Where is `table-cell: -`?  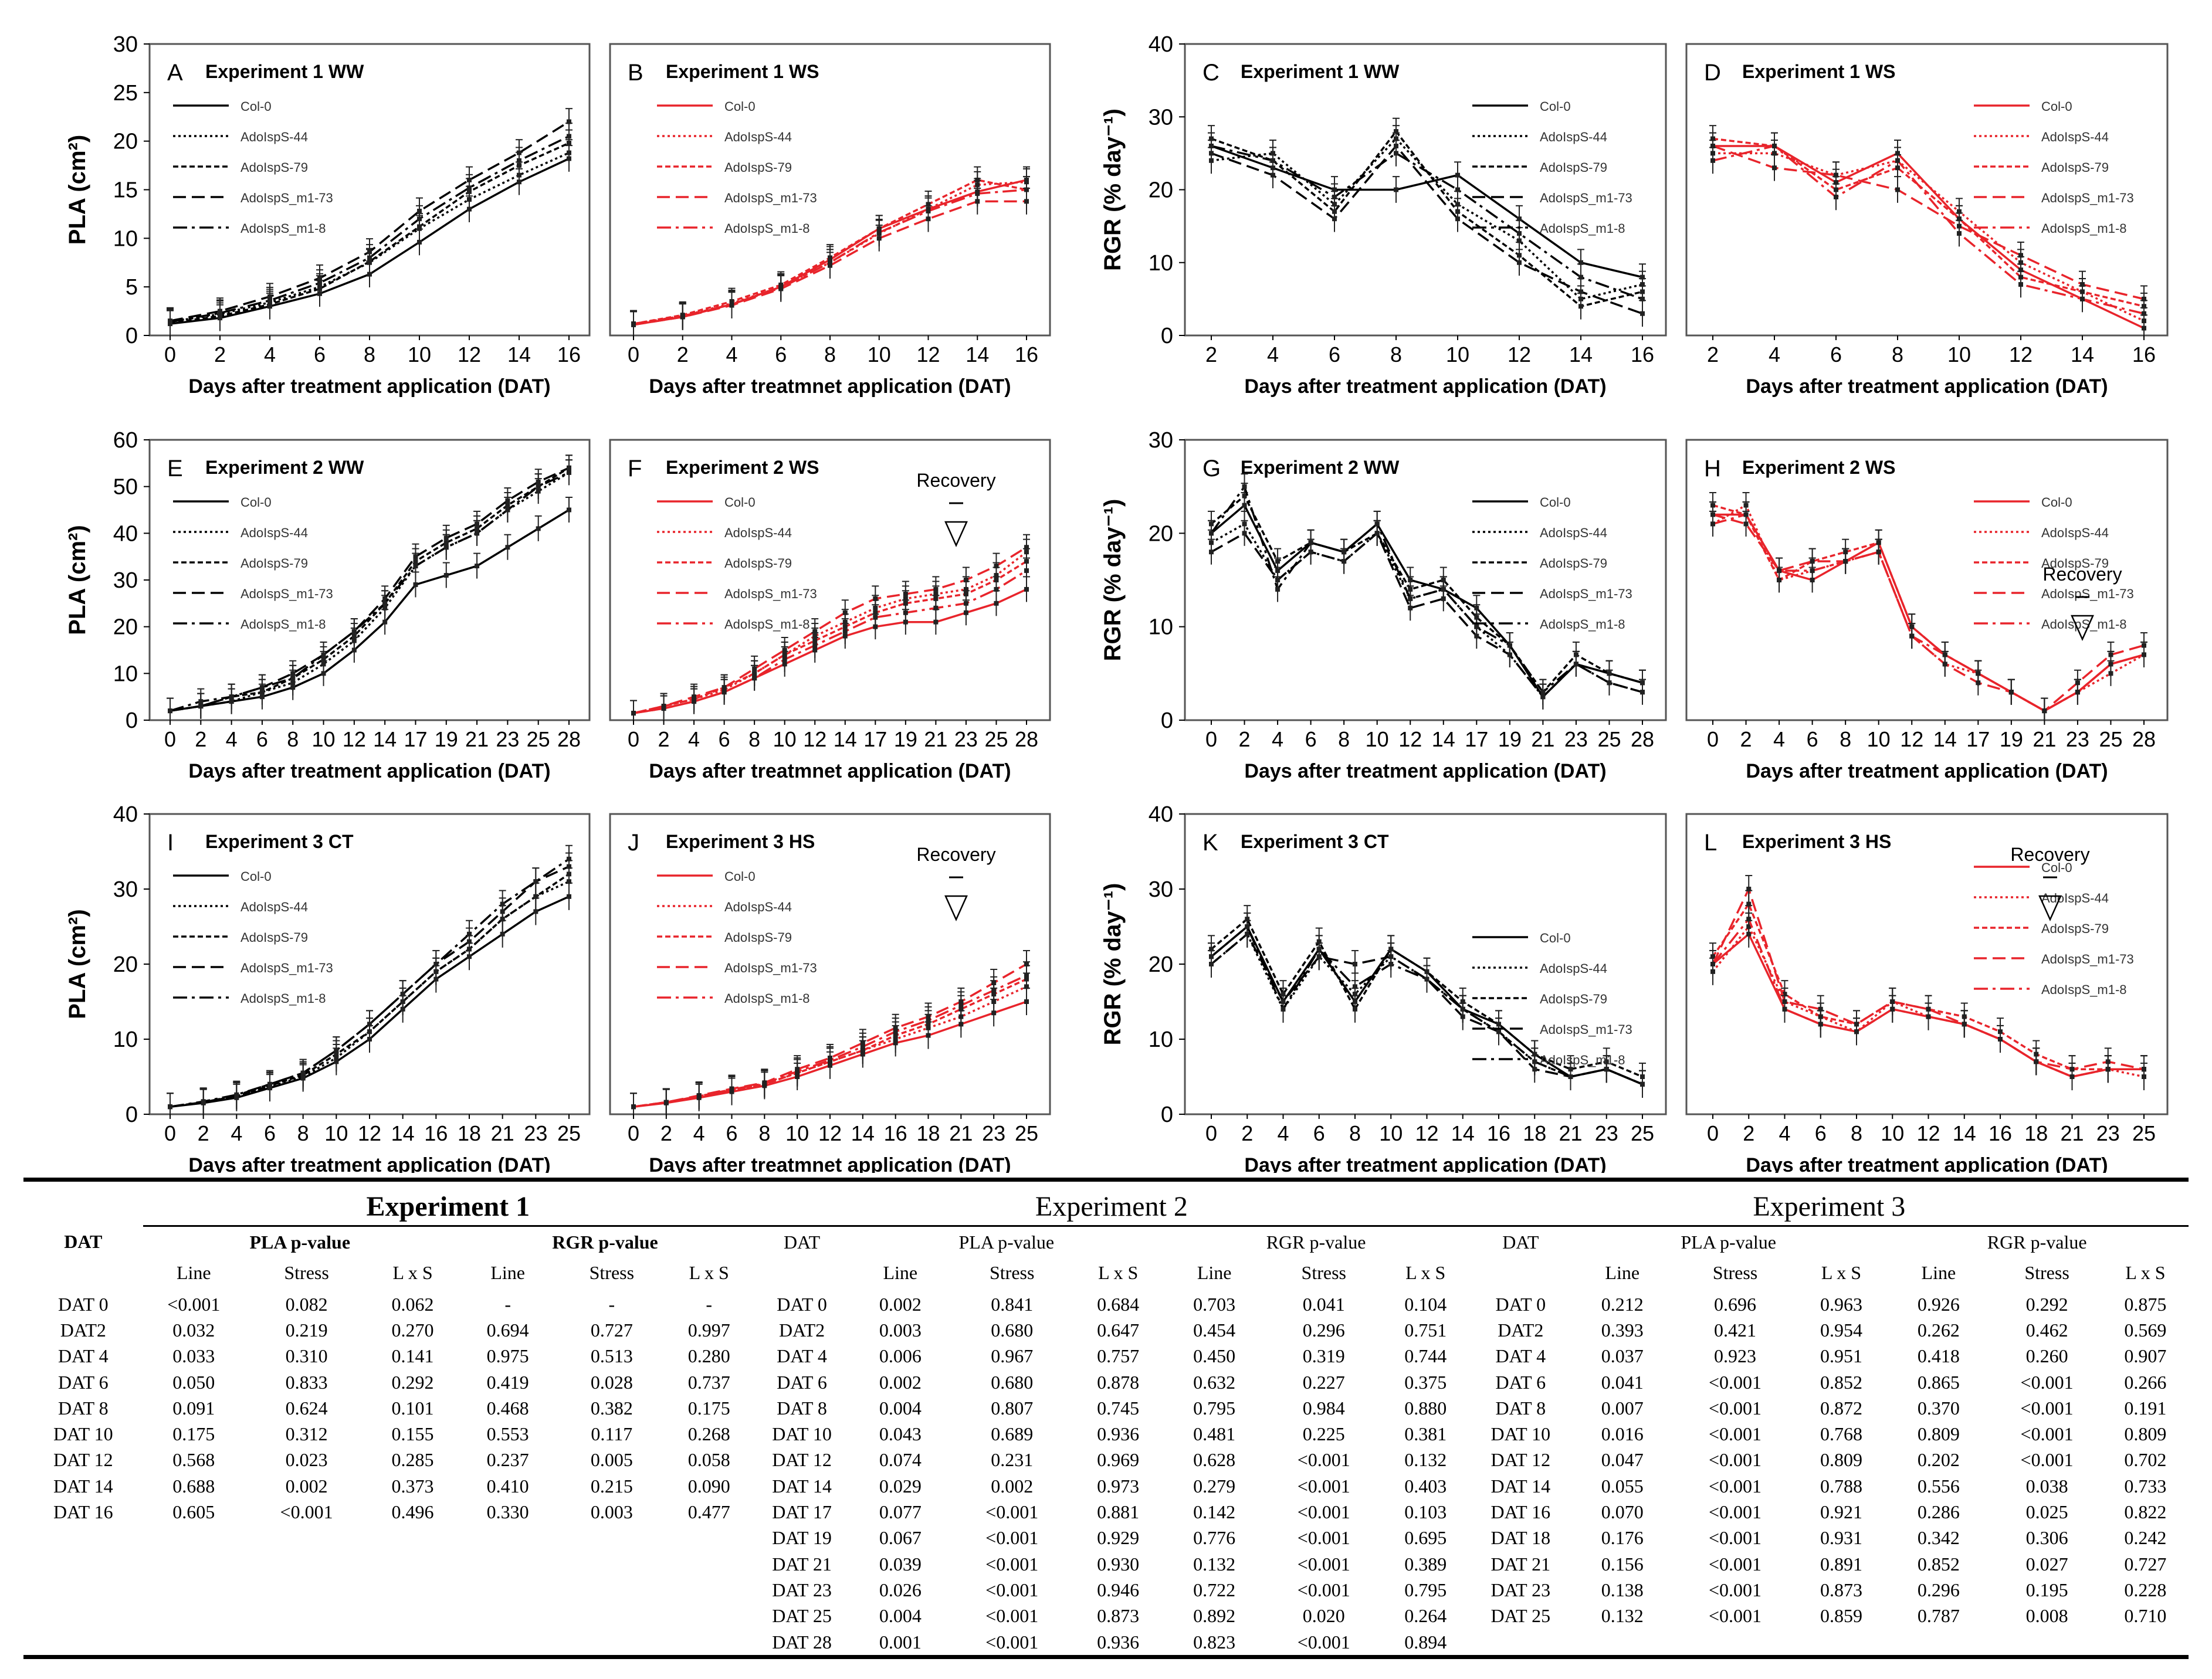
table-cell: - is located at coordinates (507, 1304).